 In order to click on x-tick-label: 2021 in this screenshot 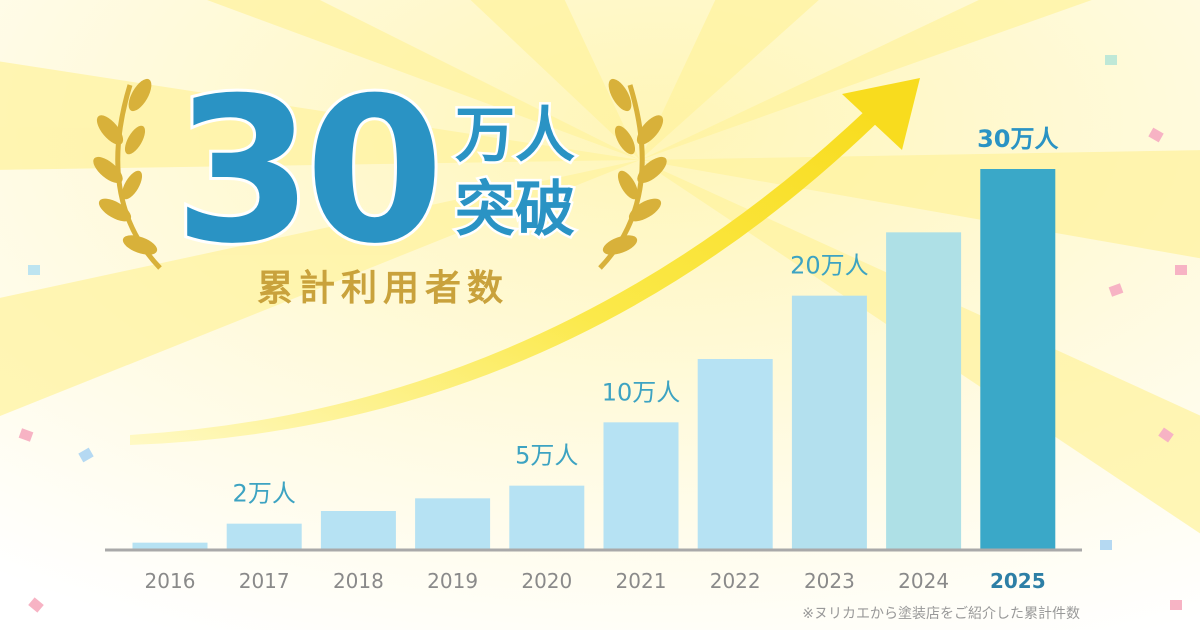, I will do `click(641, 581)`.